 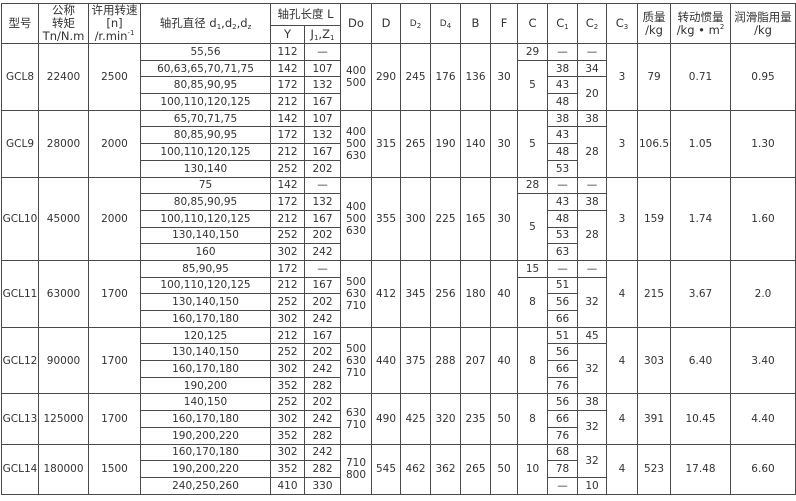 I want to click on length-y-cell: 142, so click(x=287, y=185).